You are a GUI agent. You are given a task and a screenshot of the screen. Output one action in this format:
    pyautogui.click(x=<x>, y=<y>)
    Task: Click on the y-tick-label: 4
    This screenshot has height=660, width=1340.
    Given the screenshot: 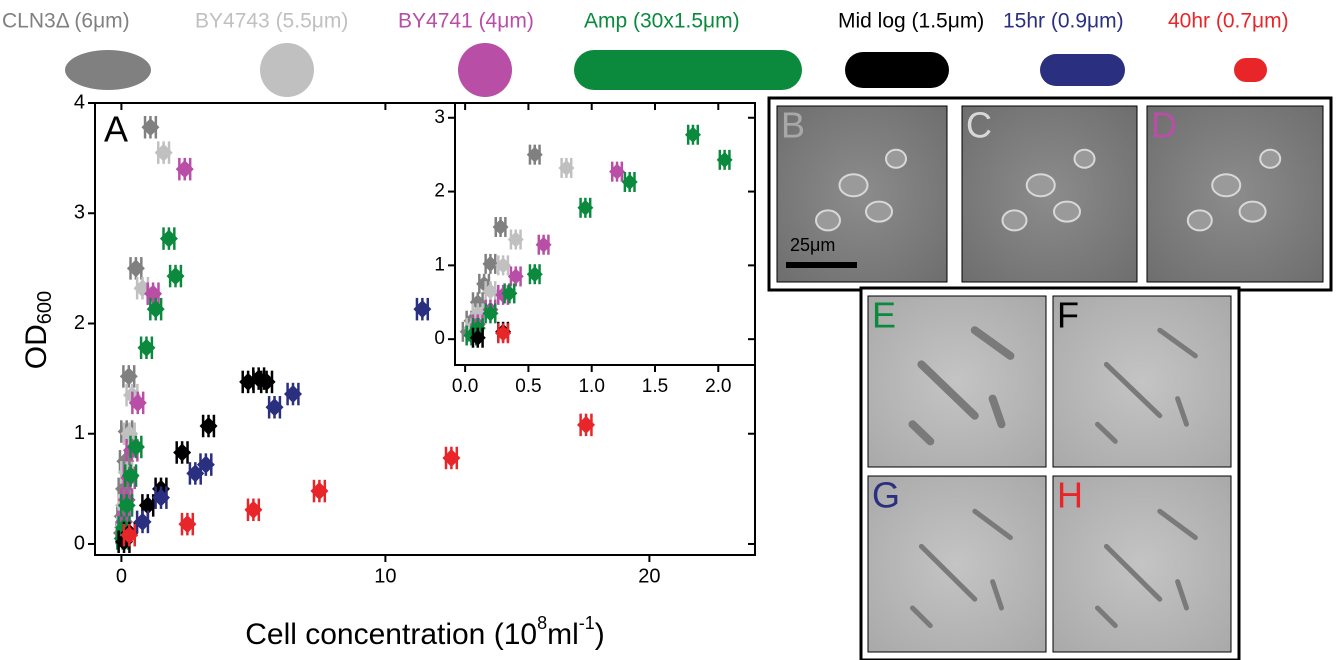 What is the action you would take?
    pyautogui.click(x=79, y=102)
    